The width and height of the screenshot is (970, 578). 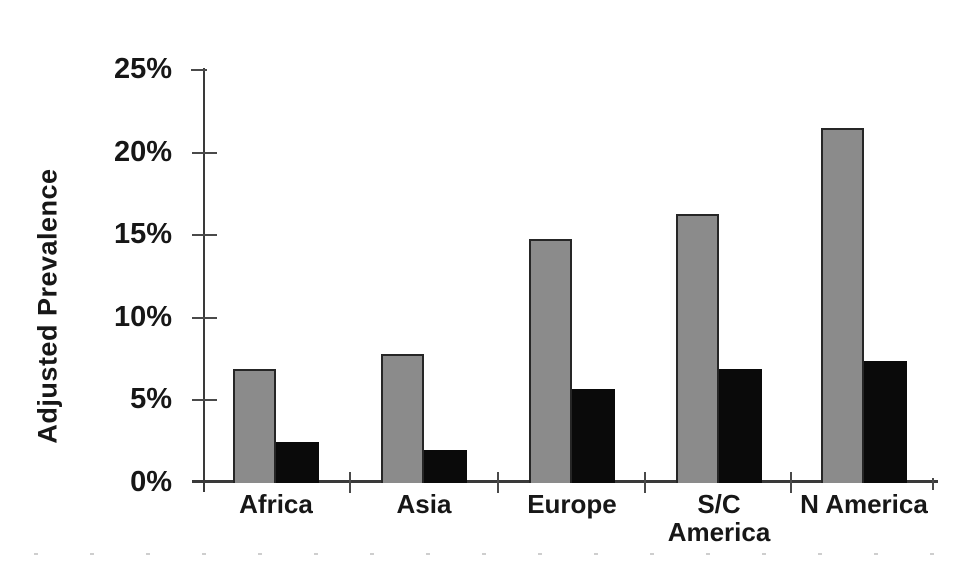 I want to click on x-label-s-c-america: S/C America, so click(x=719, y=518).